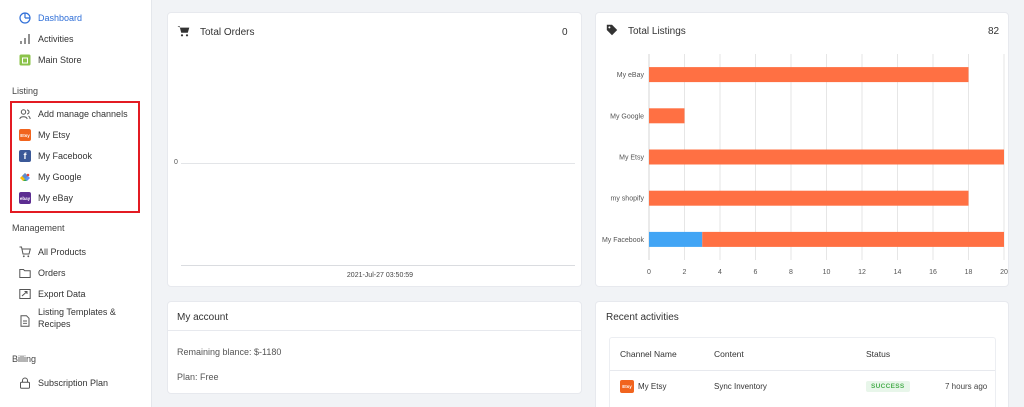 Image resolution: width=1024 pixels, height=407 pixels. Describe the element at coordinates (83, 114) in the screenshot. I see `sidebar-item-label: Add manage channels` at that location.